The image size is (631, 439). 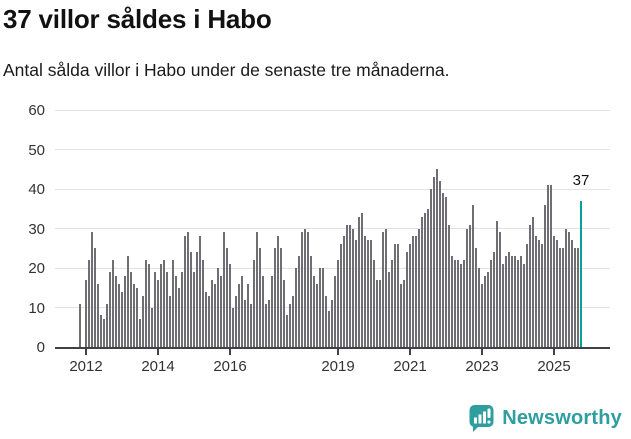 I want to click on x-axis-tick-label: 2016, so click(x=230, y=366).